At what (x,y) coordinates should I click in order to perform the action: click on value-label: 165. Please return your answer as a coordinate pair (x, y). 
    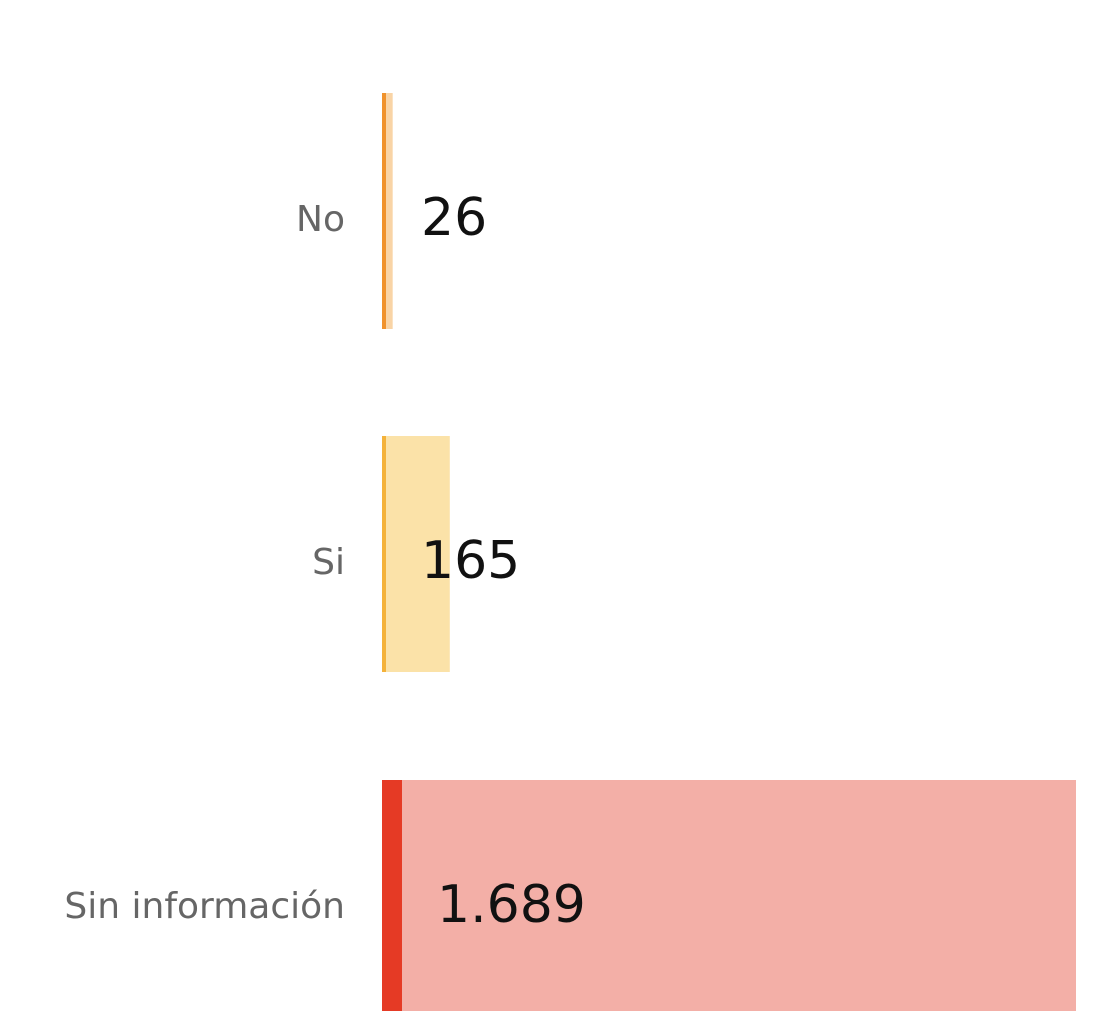
    Looking at the image, I should click on (470, 561).